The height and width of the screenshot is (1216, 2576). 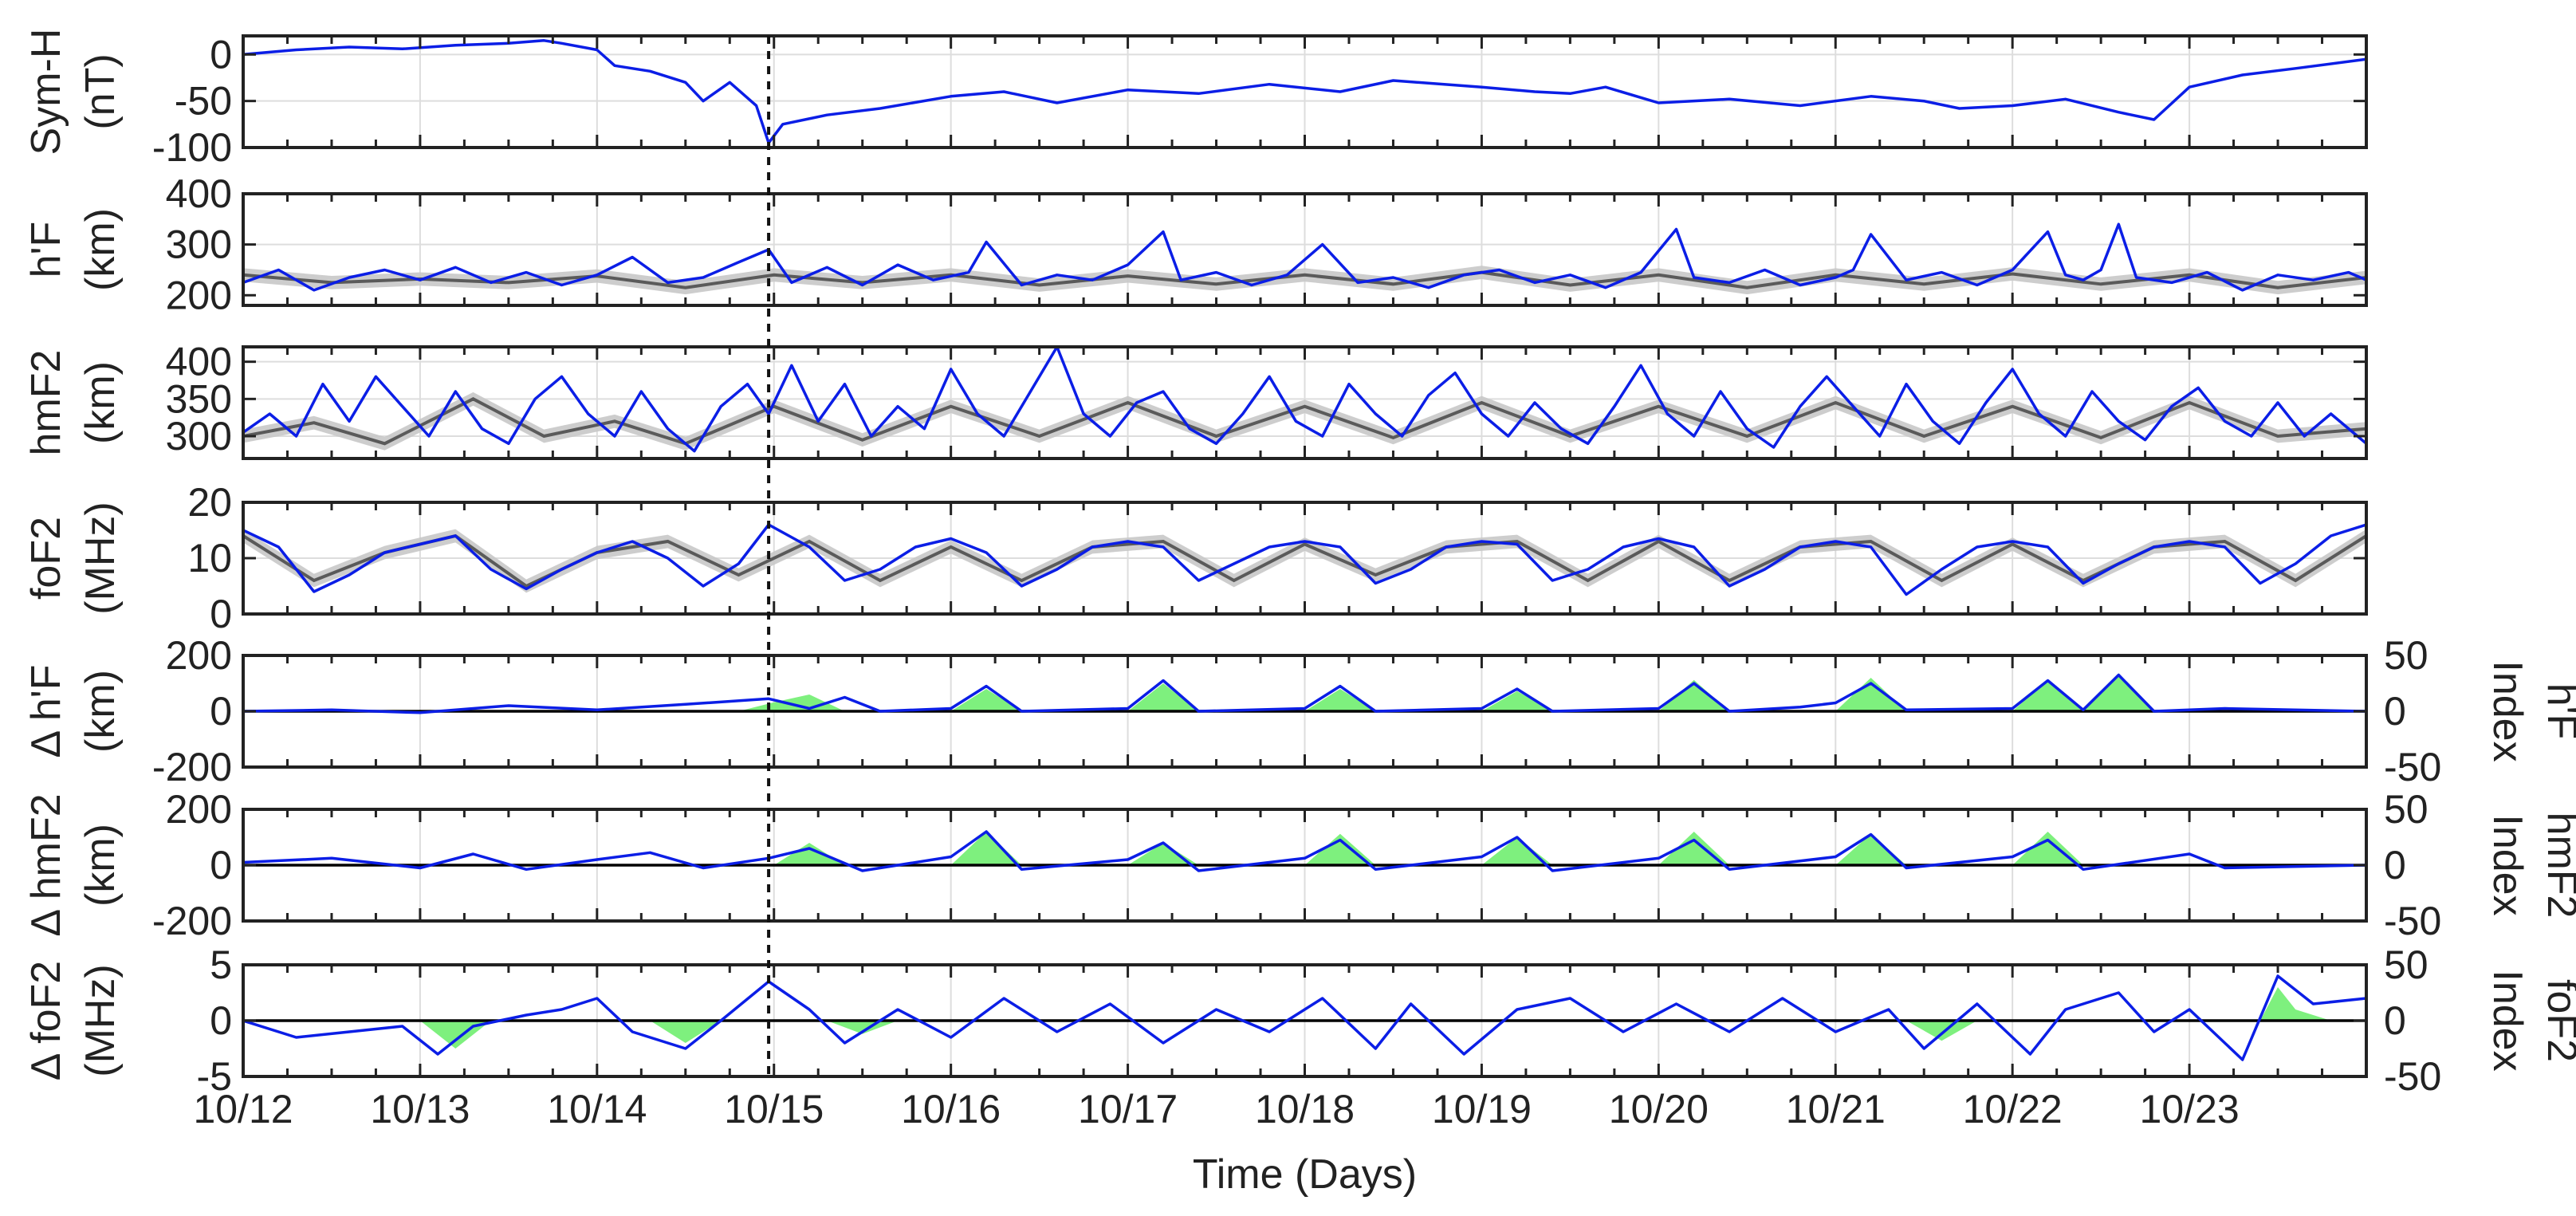 I want to click on panel-fof2: 0 10 20 foF2 (MHz), so click(x=1196, y=558).